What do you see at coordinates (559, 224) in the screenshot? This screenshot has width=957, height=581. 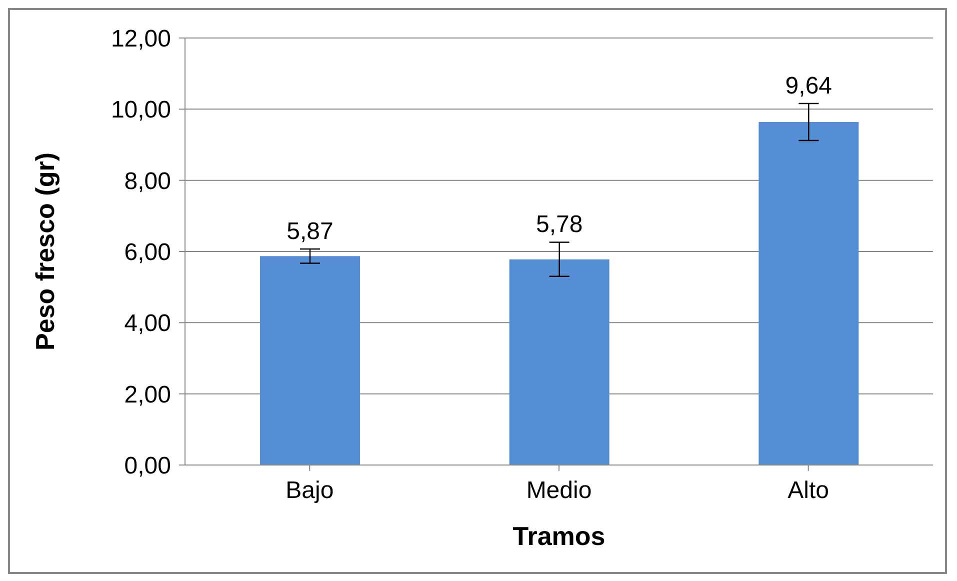 I see `data-label: 5,78` at bounding box center [559, 224].